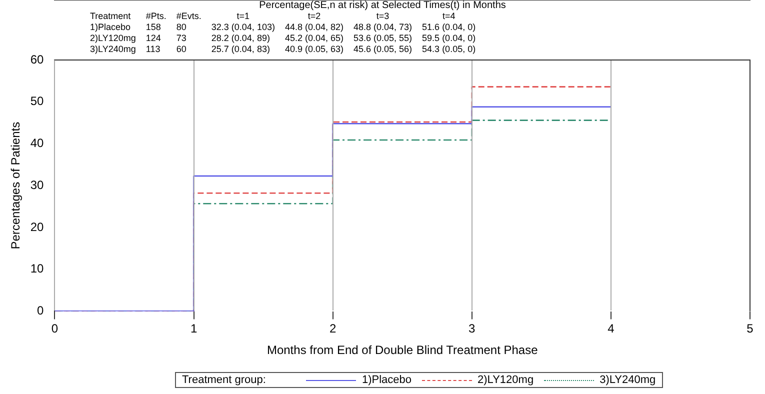  Describe the element at coordinates (383, 27) in the screenshot. I see `text: 48.8 (0.04, 73)` at that location.